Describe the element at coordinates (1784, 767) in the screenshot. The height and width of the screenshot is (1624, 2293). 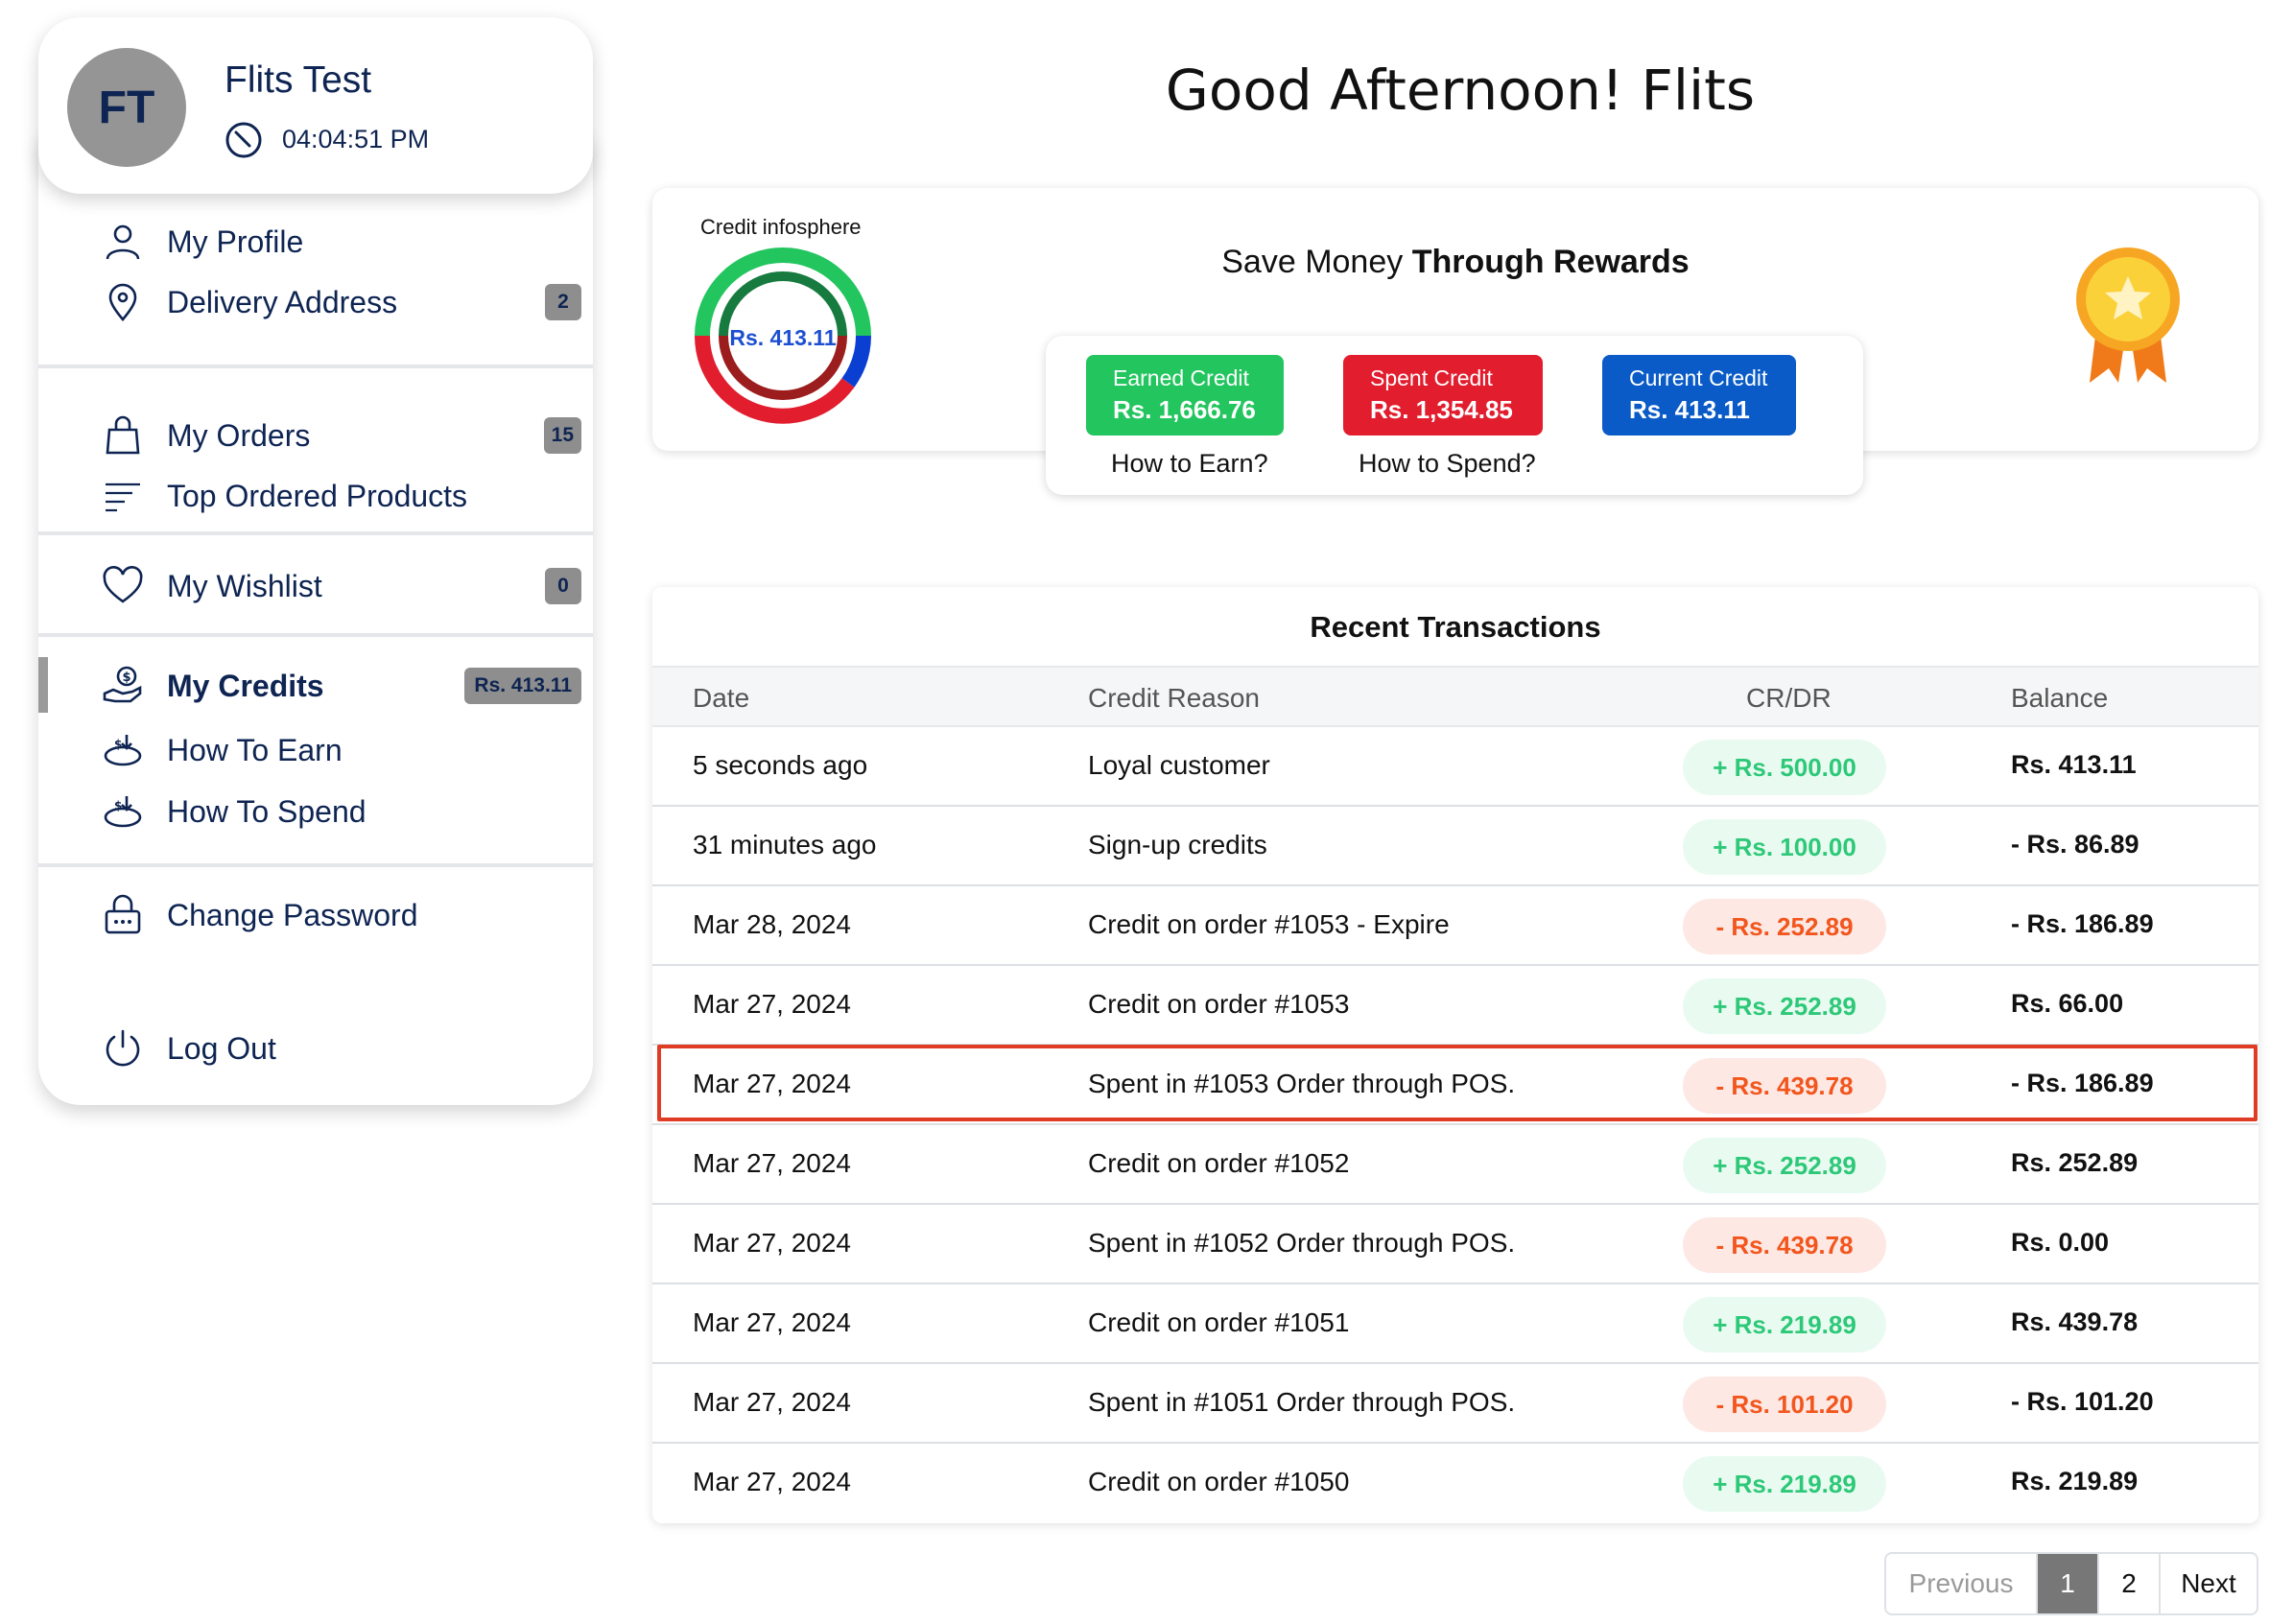
I see `row-amount: + Rs. 500.00` at that location.